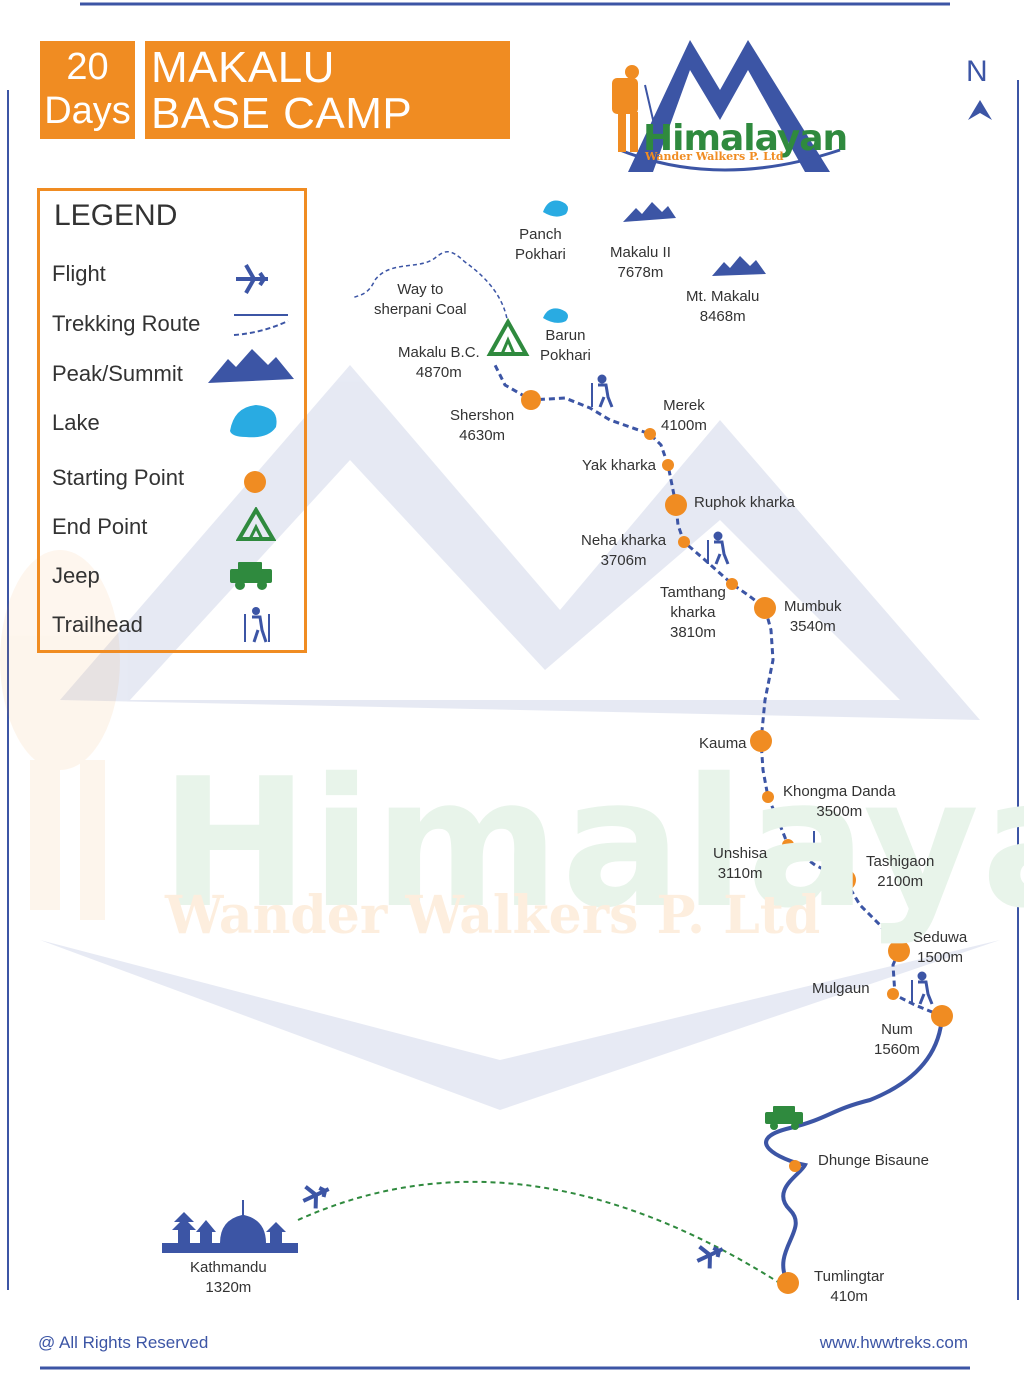 Image resolution: width=1024 pixels, height=1374 pixels. I want to click on sherpani-col-route, so click(430, 288).